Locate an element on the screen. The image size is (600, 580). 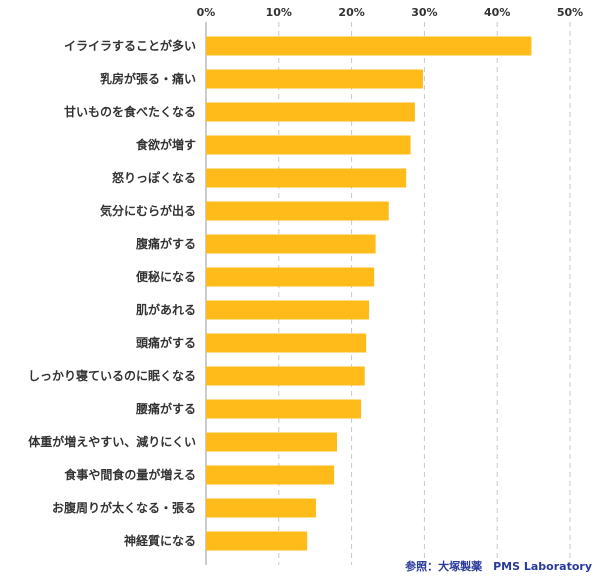
category-label: イライラすることが多い is located at coordinates (130, 45).